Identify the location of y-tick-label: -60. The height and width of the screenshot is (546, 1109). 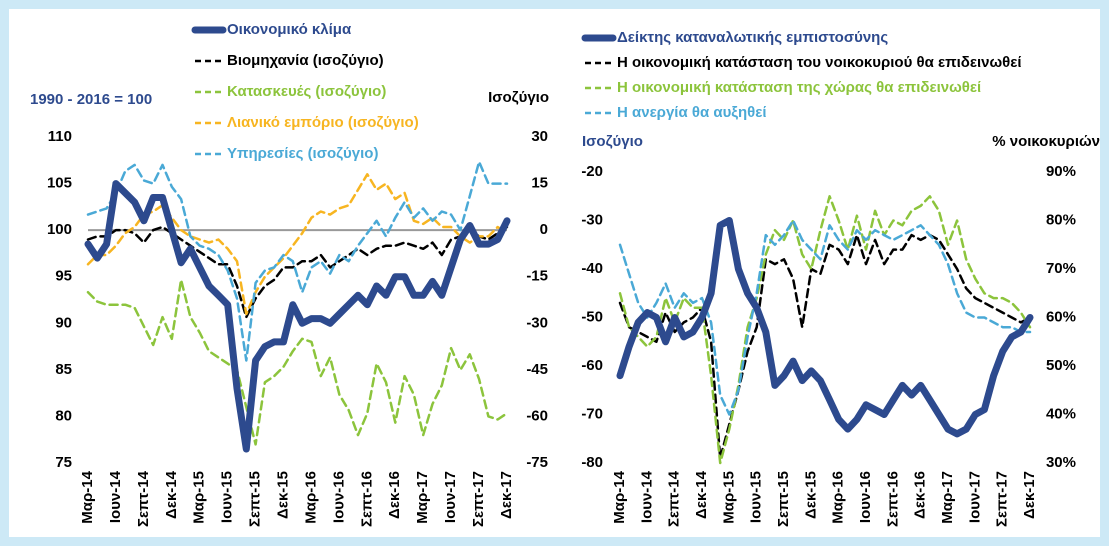
(592, 365).